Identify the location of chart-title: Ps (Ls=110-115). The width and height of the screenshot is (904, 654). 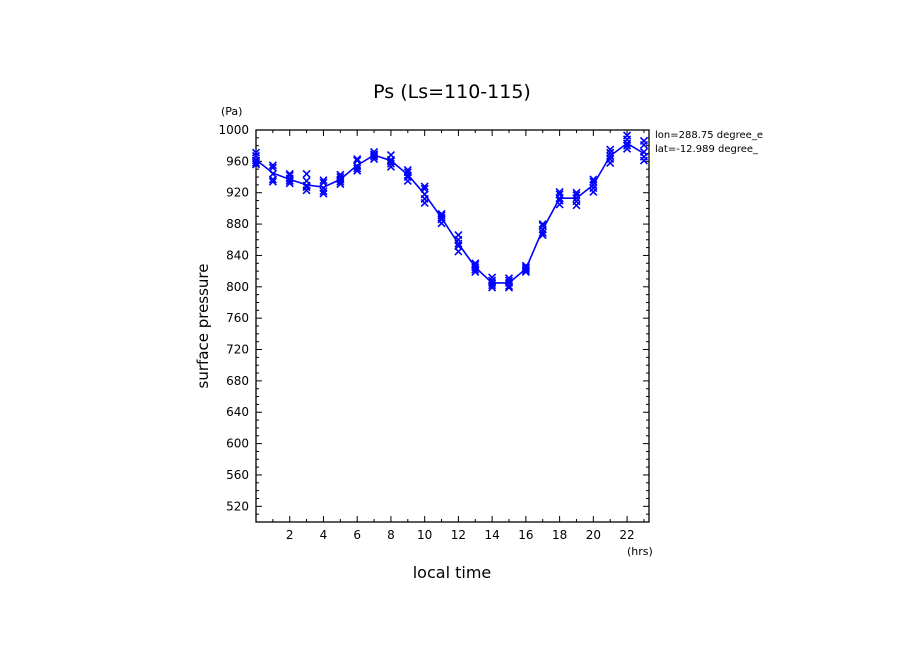
(452, 92).